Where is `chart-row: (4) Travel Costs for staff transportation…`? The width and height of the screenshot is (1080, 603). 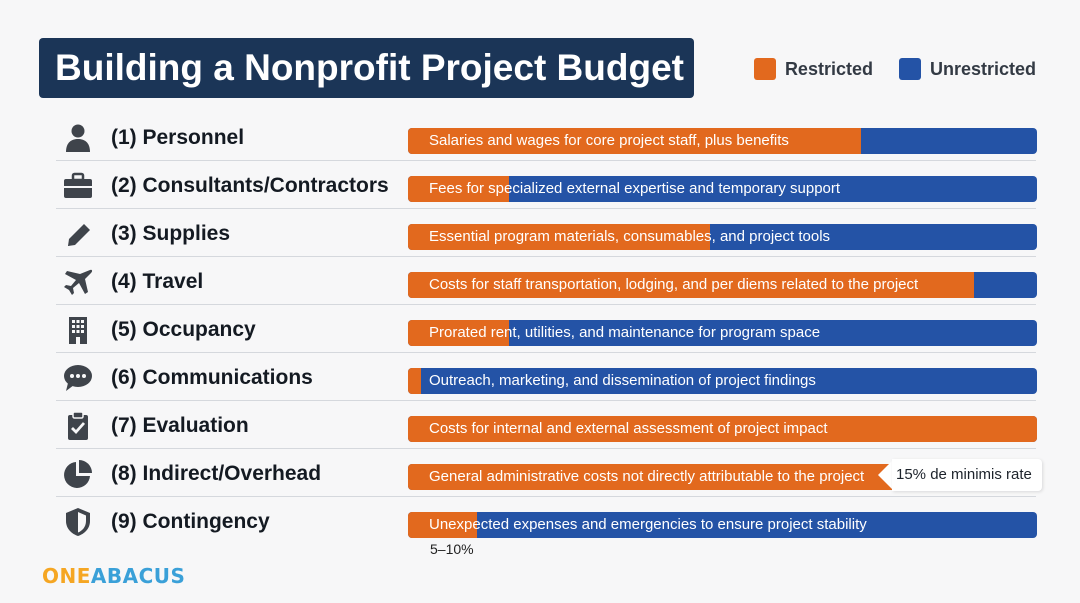 chart-row: (4) Travel Costs for staff transportation… is located at coordinates (546, 281).